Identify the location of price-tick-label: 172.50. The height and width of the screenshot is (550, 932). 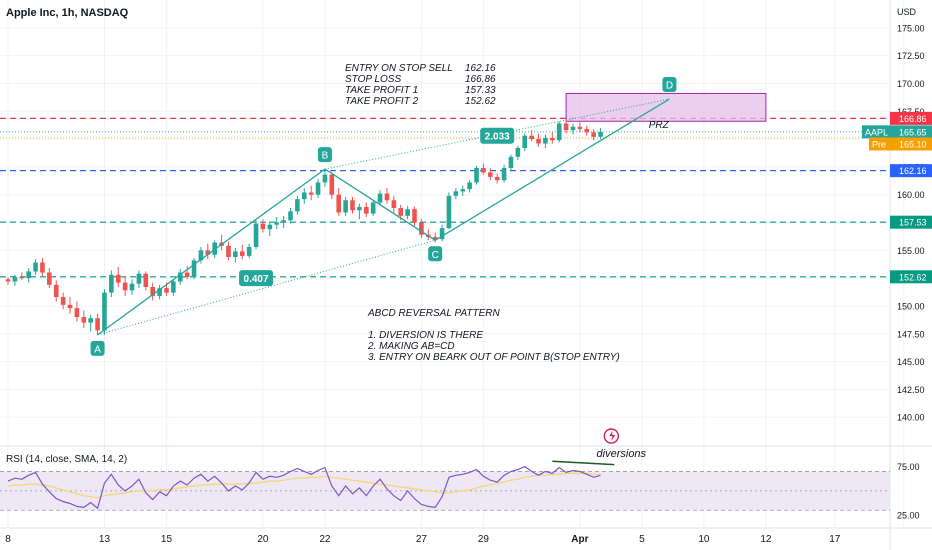
(911, 56).